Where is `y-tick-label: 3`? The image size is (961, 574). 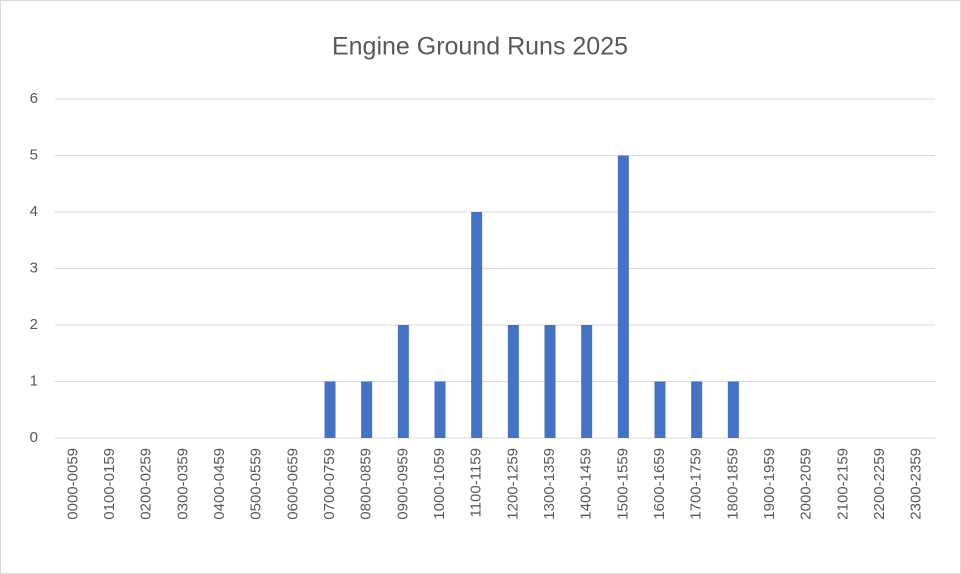
y-tick-label: 3 is located at coordinates (34, 267).